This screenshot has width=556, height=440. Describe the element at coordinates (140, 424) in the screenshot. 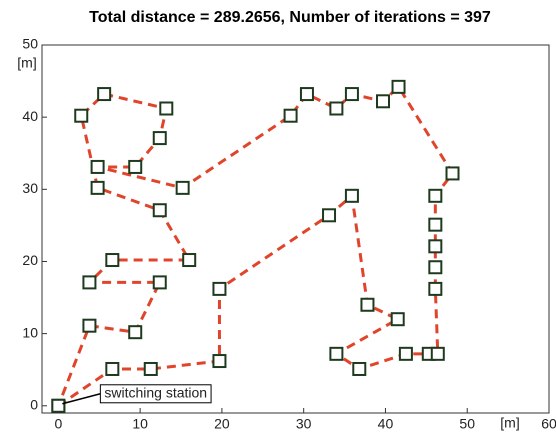

I see `x-tick-label: 10` at that location.